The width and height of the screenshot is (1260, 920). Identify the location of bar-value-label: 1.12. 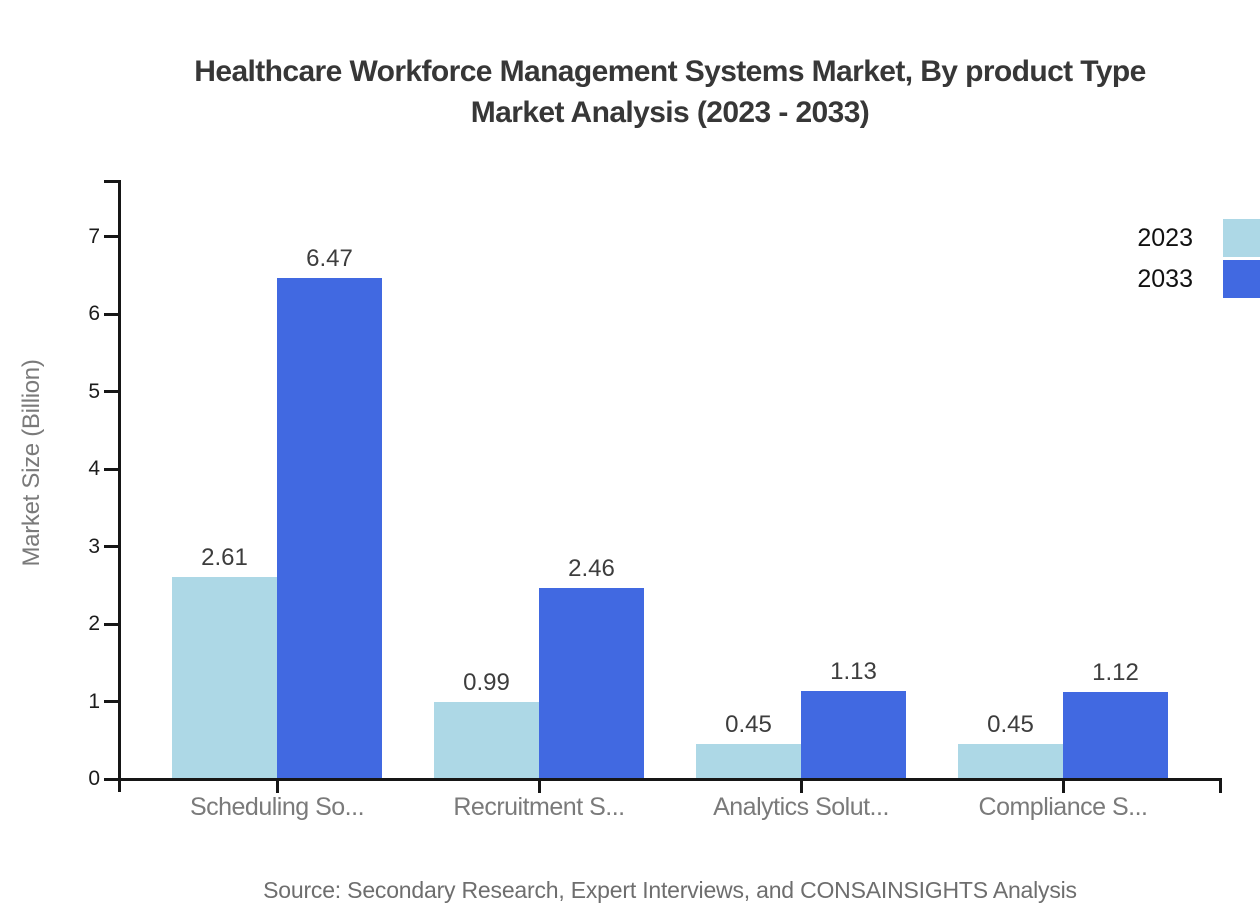
(1115, 673).